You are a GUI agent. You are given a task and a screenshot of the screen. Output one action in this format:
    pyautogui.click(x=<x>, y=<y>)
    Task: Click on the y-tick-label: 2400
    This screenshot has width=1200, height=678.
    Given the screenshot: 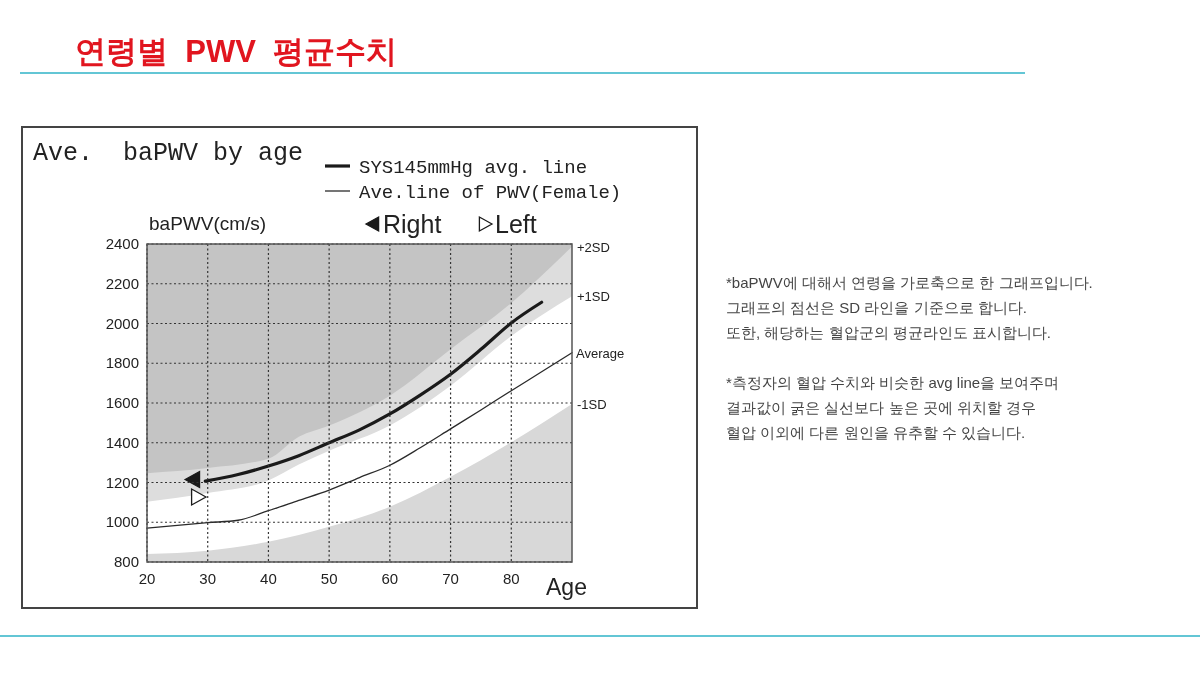 What is the action you would take?
    pyautogui.click(x=122, y=243)
    